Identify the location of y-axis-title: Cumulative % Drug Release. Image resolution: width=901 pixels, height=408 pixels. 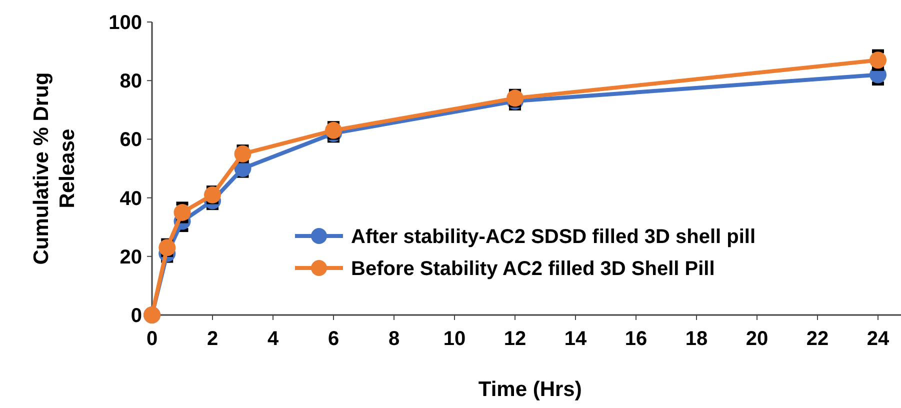
(54, 168).